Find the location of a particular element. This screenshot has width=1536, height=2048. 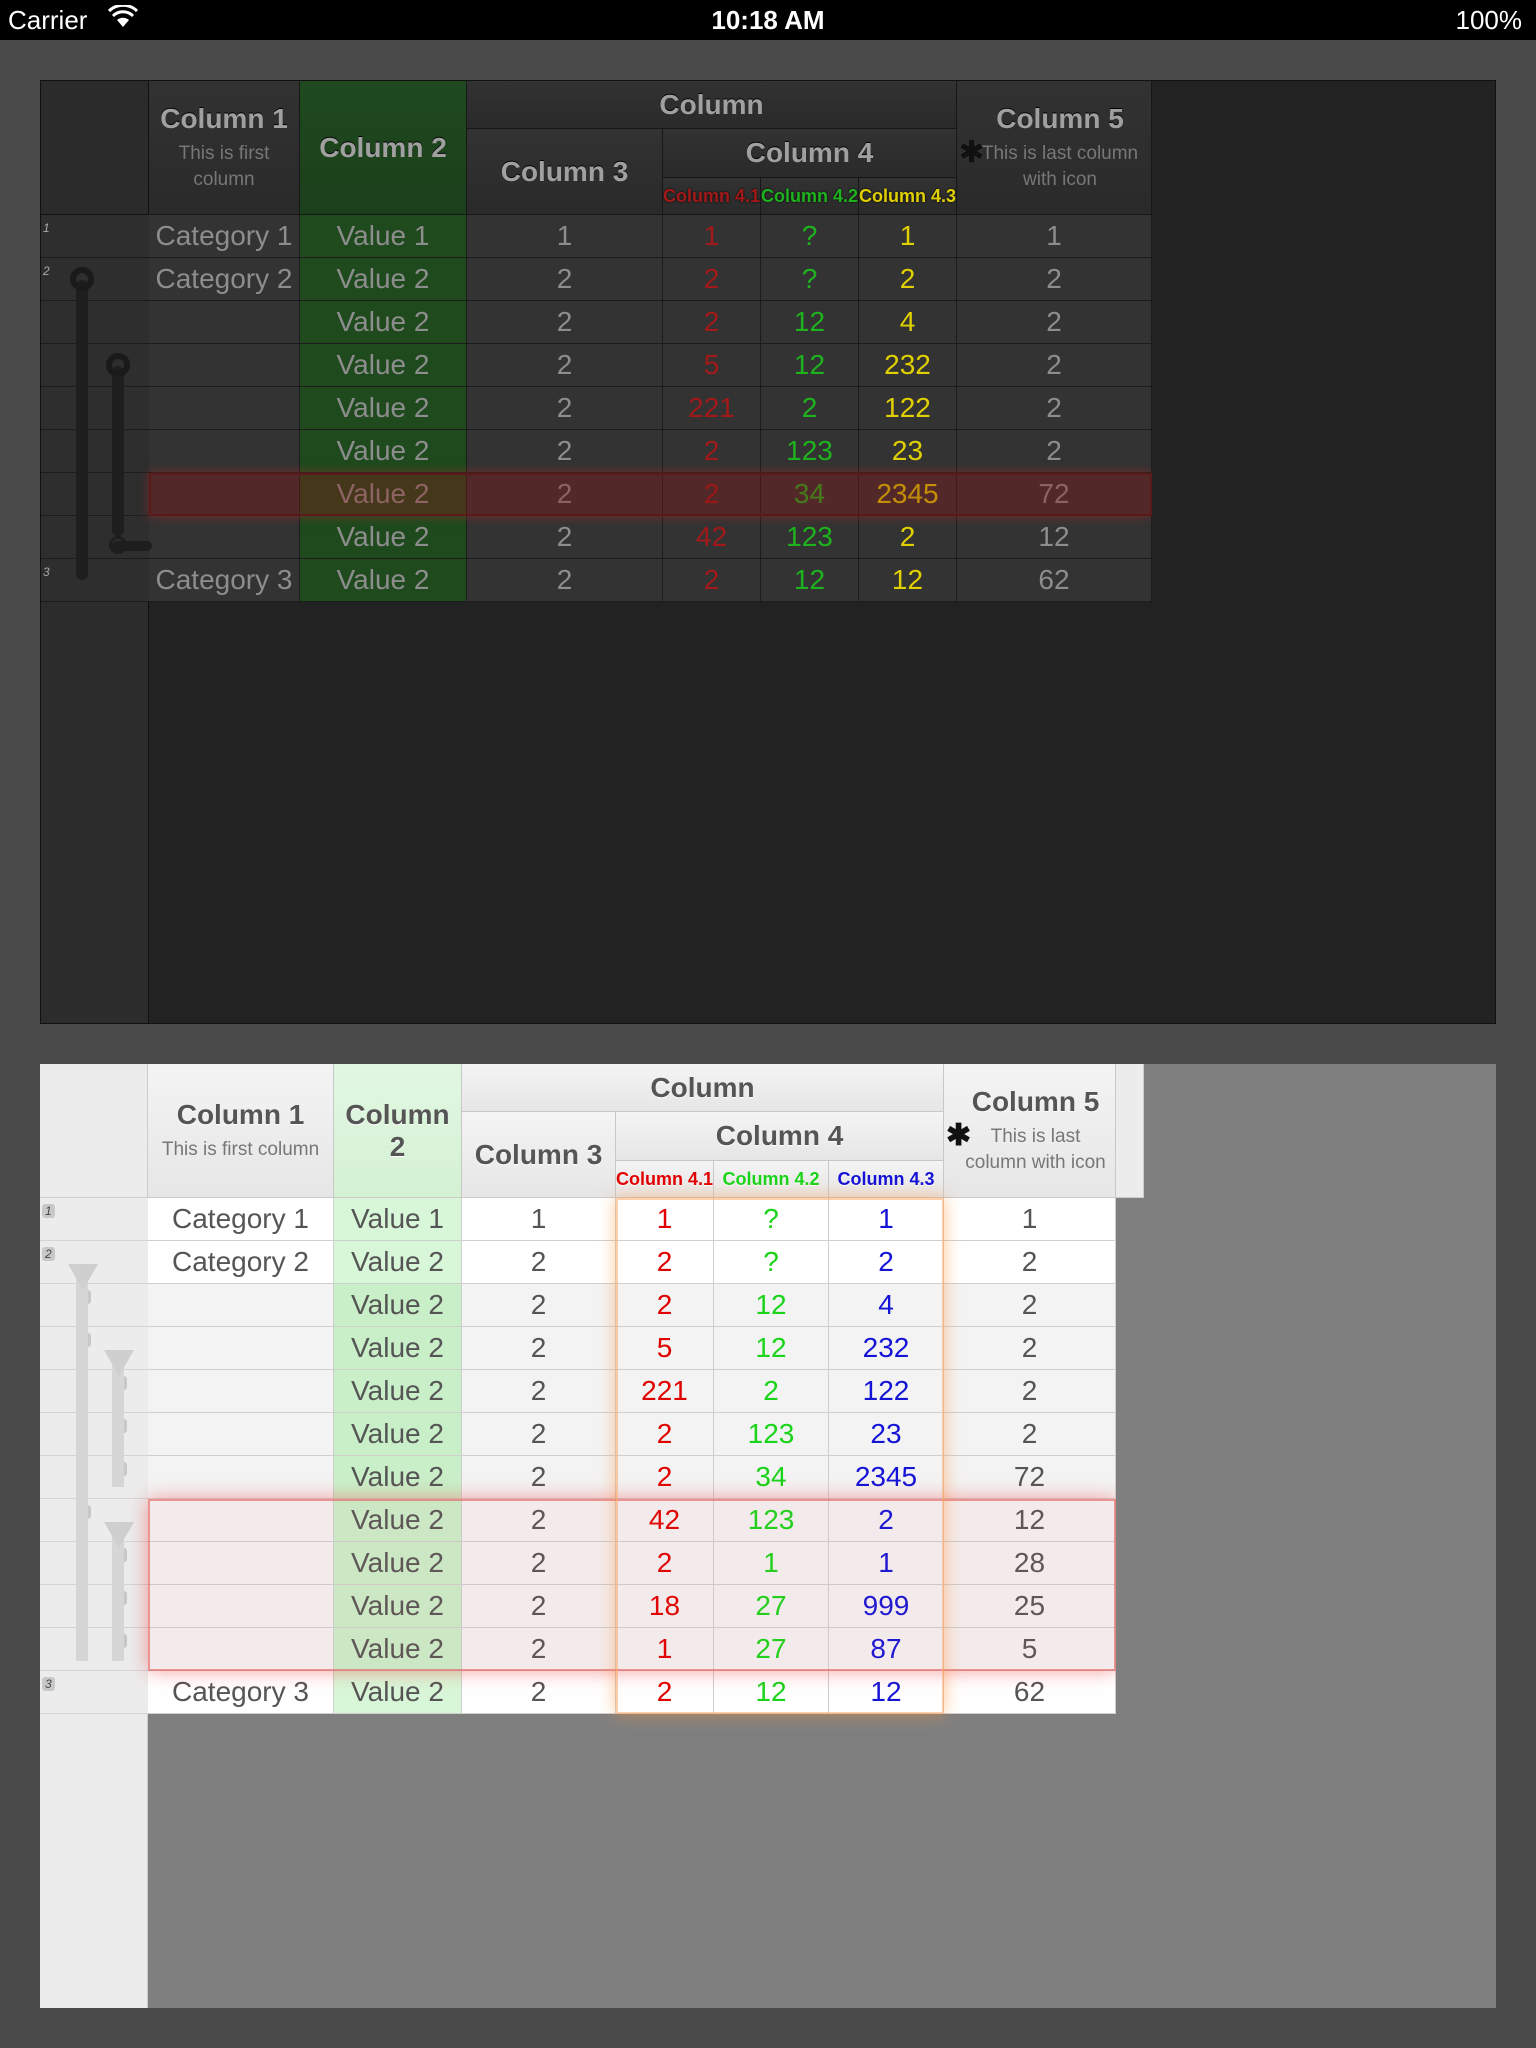

header-column-4-1: Column 4.1 is located at coordinates (712, 196).